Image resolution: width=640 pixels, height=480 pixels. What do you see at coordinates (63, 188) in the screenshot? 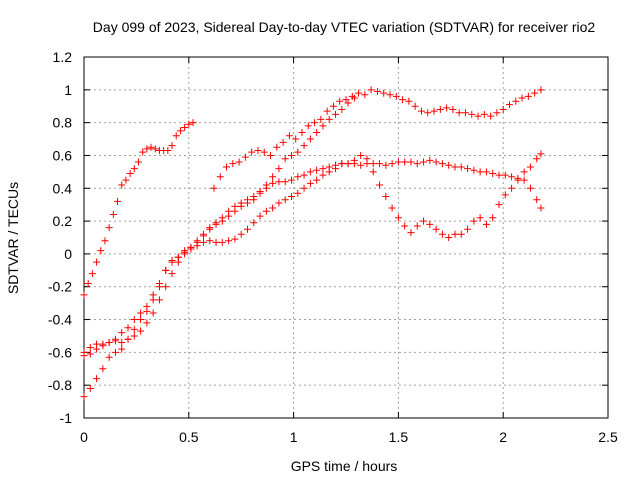
I see `y-tick-label: 0.4` at bounding box center [63, 188].